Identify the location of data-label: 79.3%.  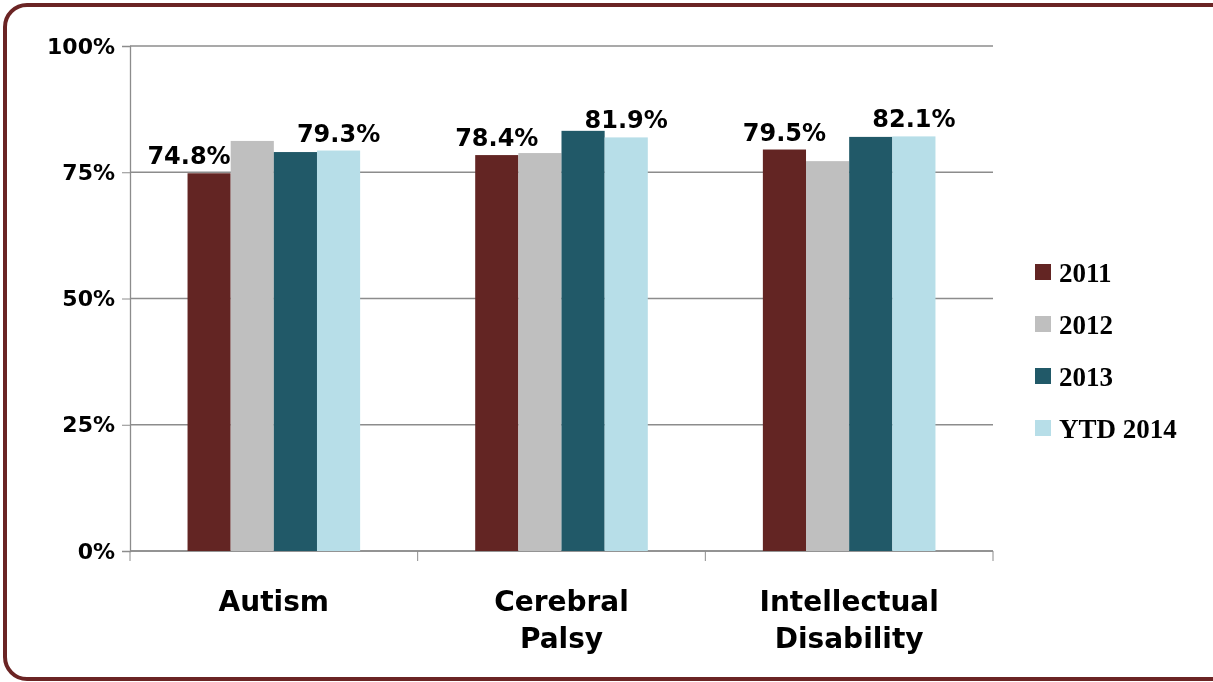
(338, 133).